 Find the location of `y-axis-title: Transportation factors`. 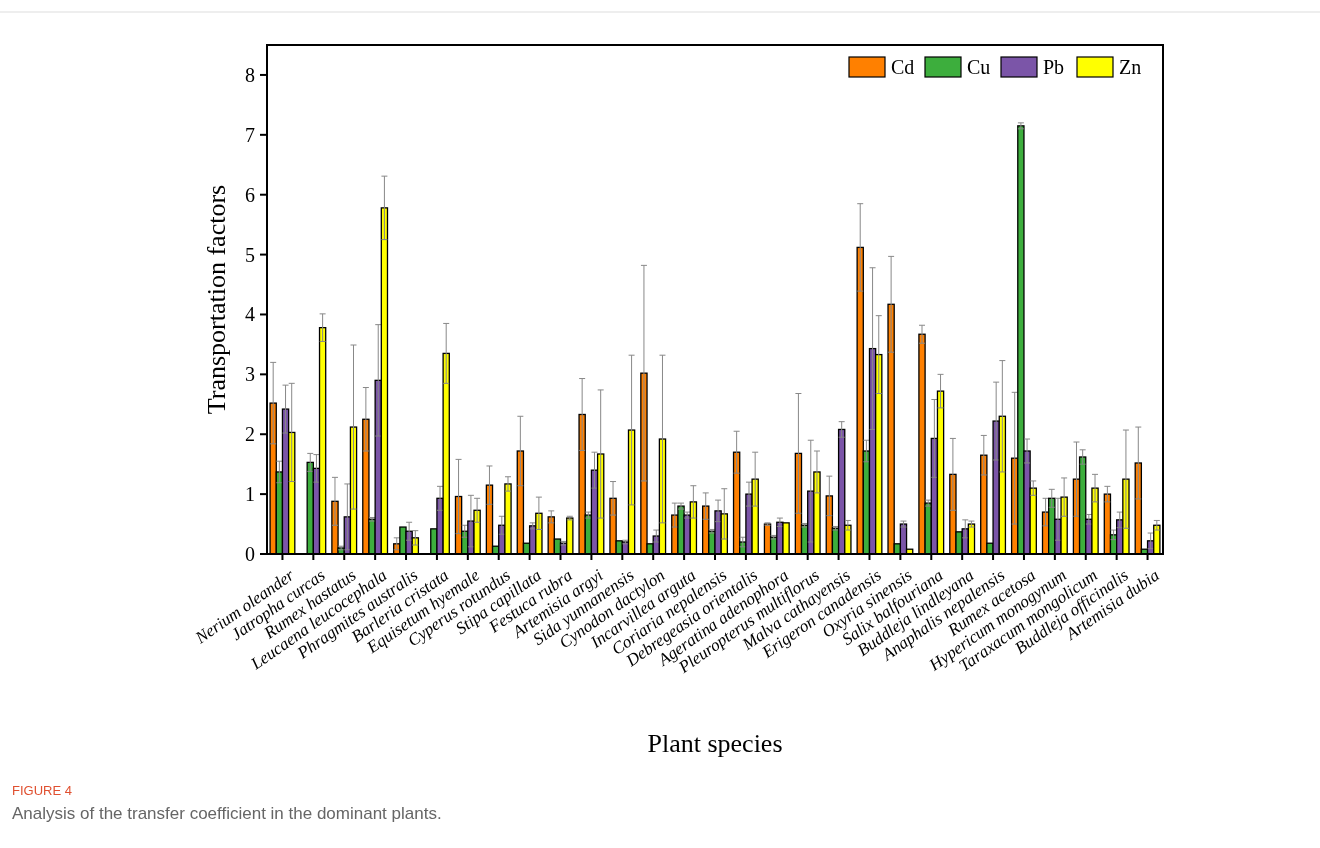

y-axis-title: Transportation factors is located at coordinates (216, 299).